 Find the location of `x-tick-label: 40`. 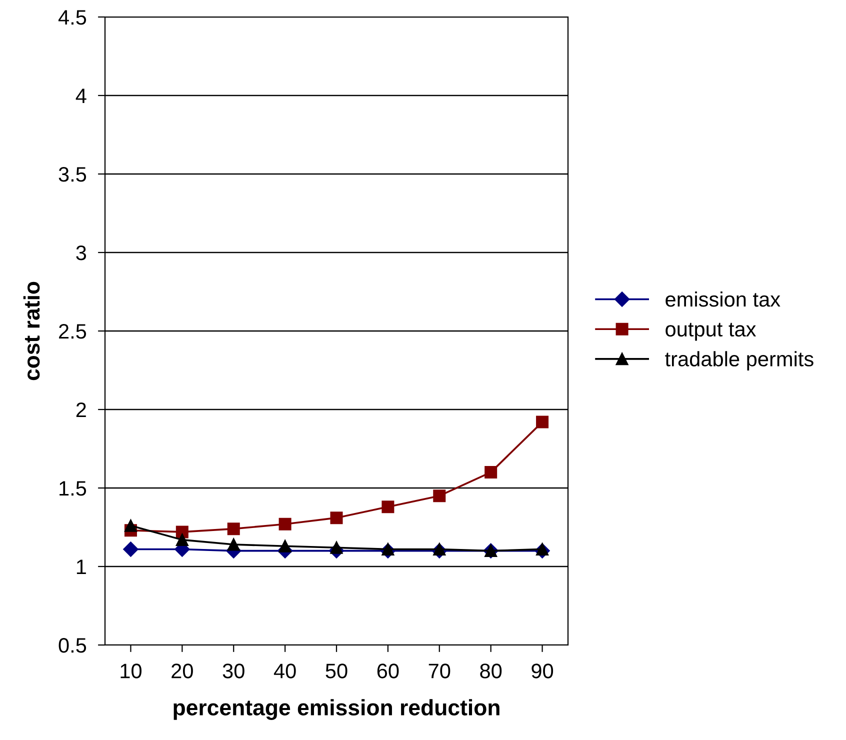

x-tick-label: 40 is located at coordinates (285, 671).